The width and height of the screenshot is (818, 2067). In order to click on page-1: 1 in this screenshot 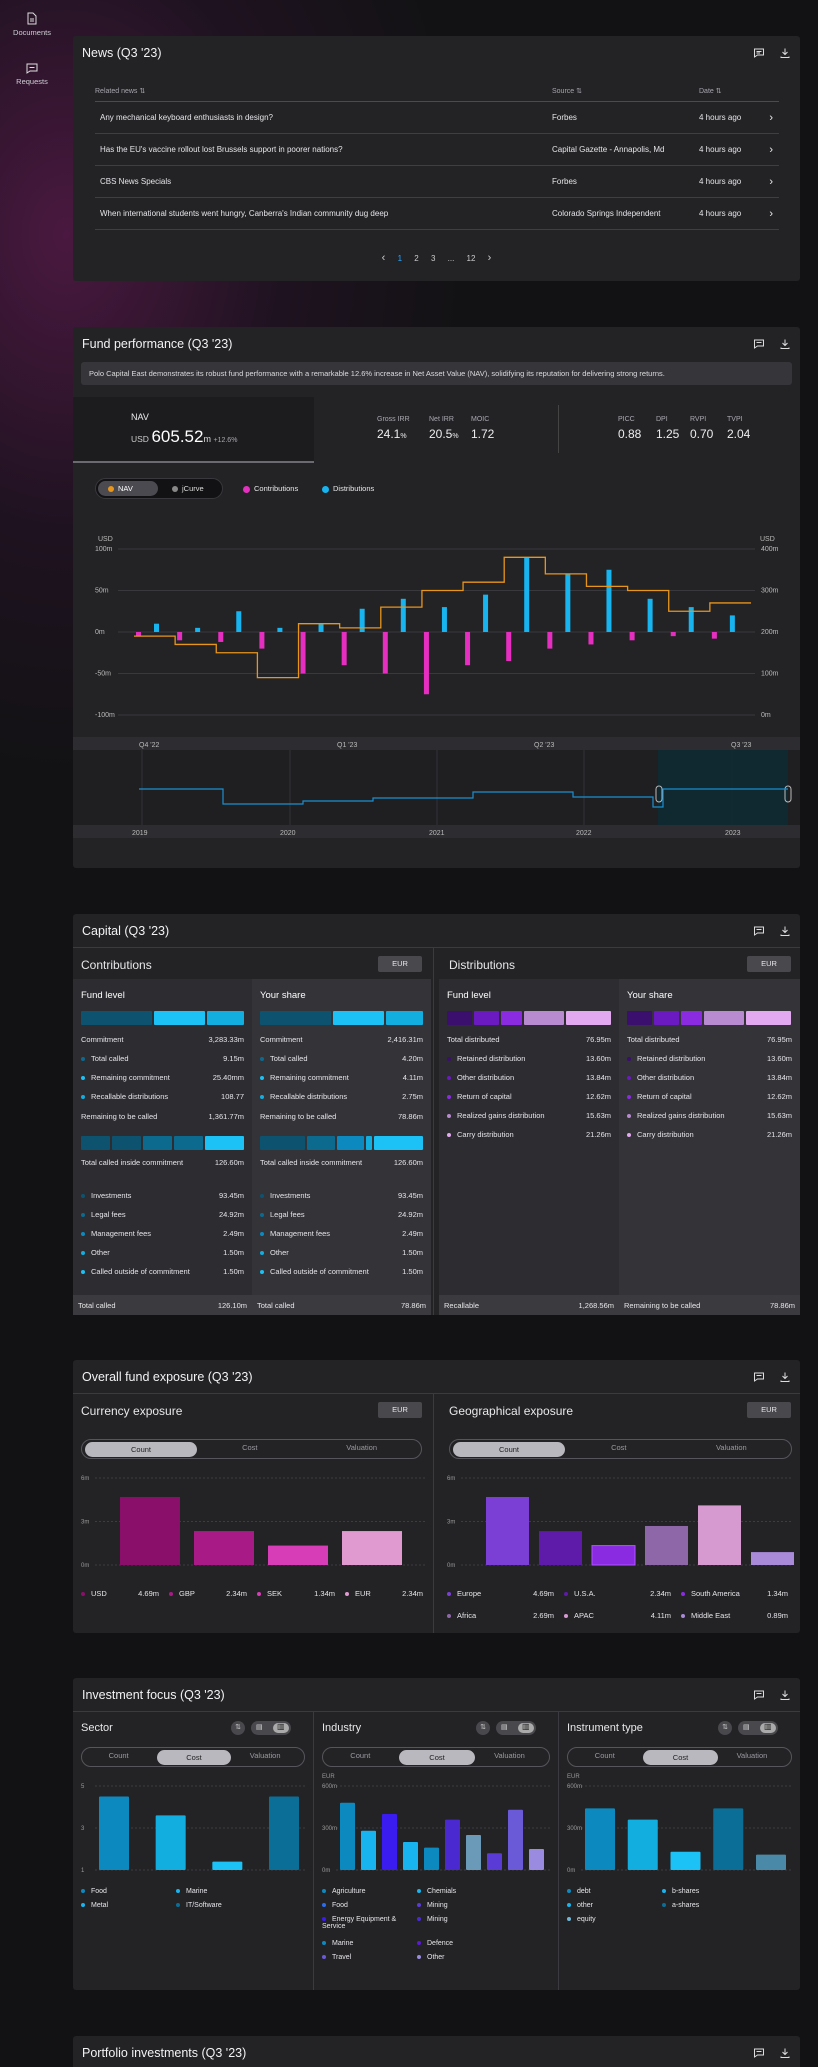, I will do `click(400, 258)`.